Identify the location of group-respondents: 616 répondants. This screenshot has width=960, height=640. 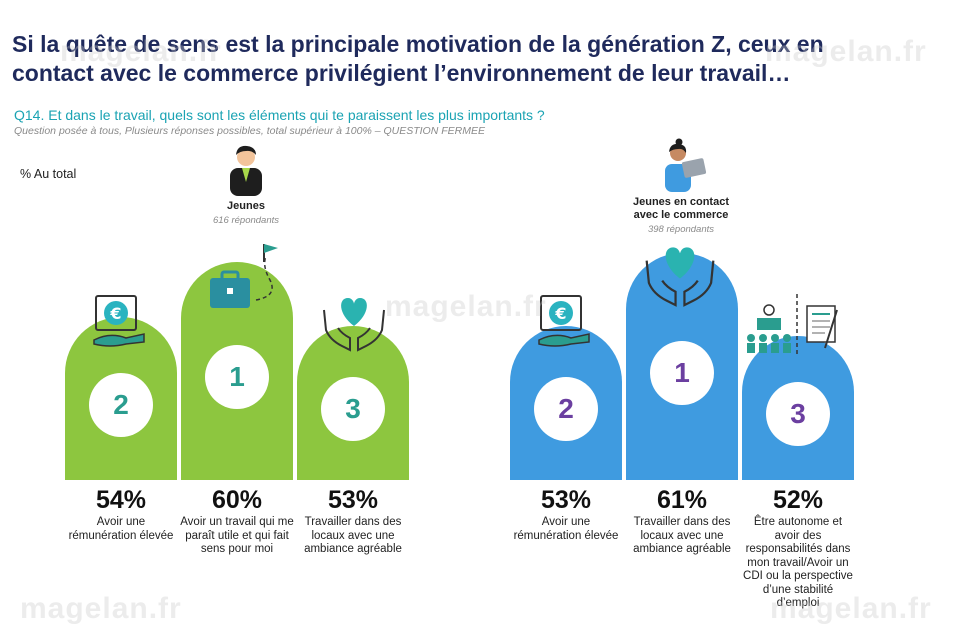
(246, 220).